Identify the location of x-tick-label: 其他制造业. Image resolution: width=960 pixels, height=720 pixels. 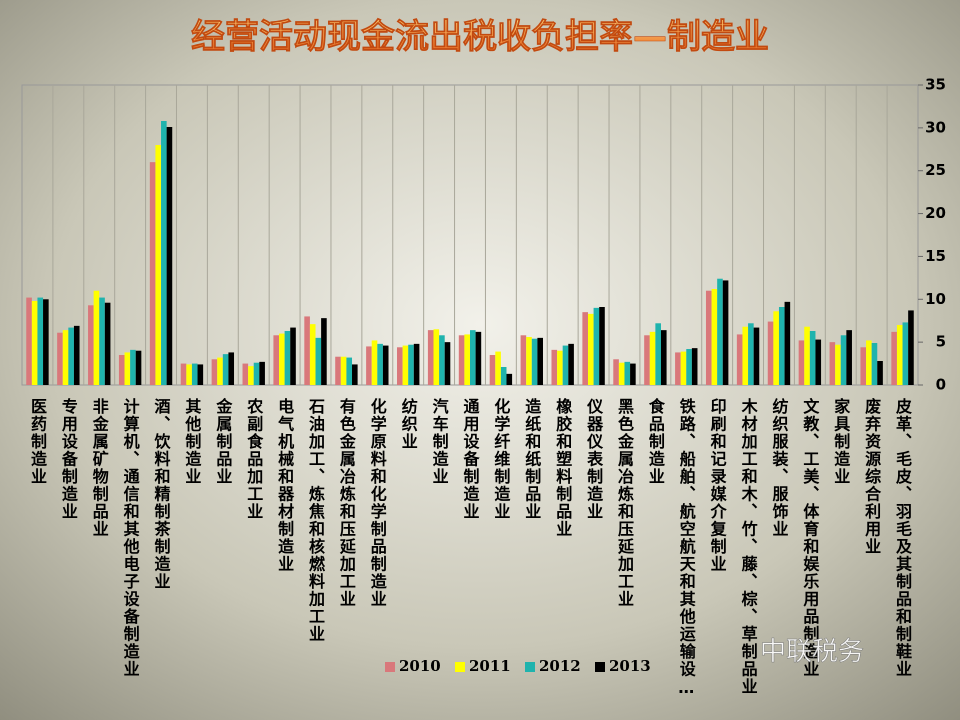
(192, 441).